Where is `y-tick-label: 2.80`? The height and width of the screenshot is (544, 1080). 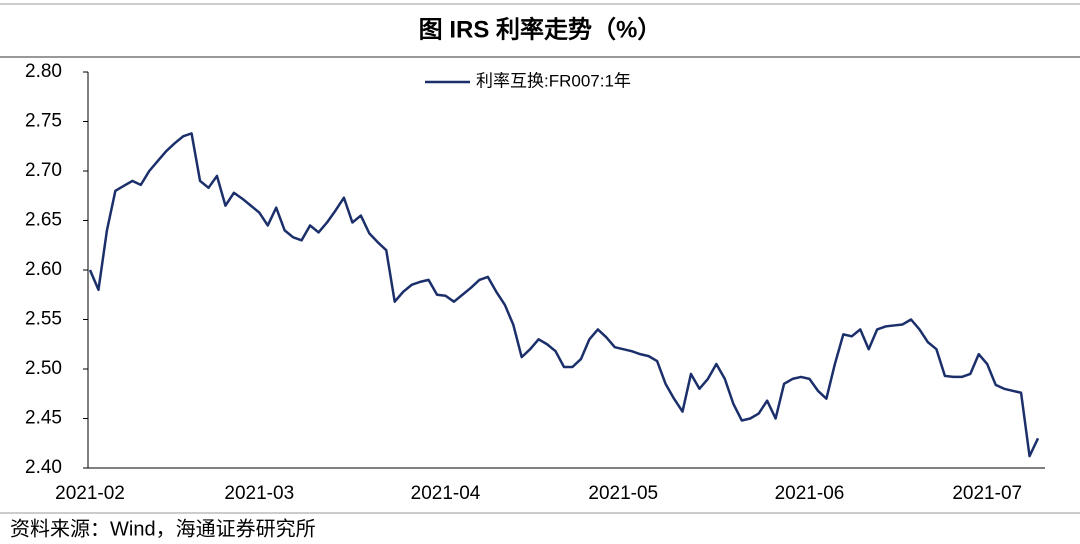
y-tick-label: 2.80 is located at coordinates (43, 71).